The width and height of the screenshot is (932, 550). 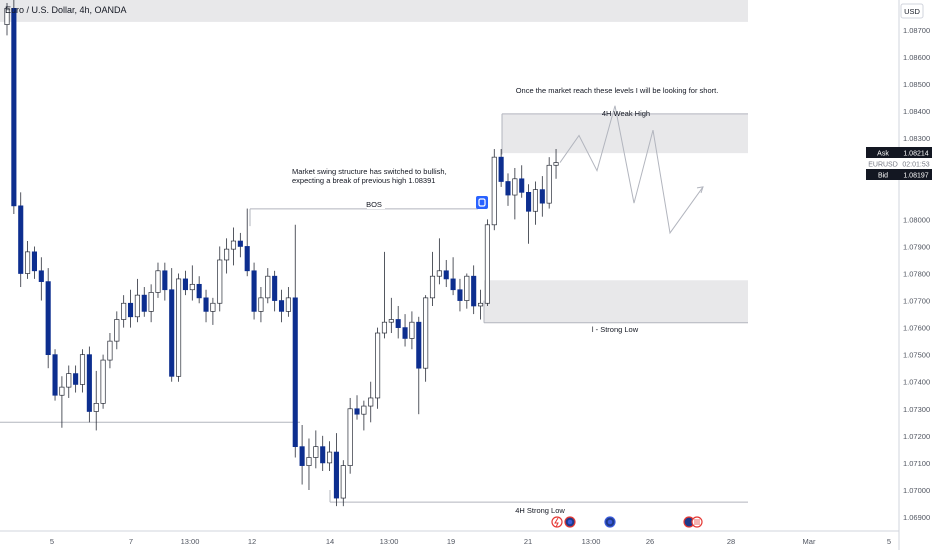 I want to click on price-tick-label: 1.07000, so click(x=916, y=490).